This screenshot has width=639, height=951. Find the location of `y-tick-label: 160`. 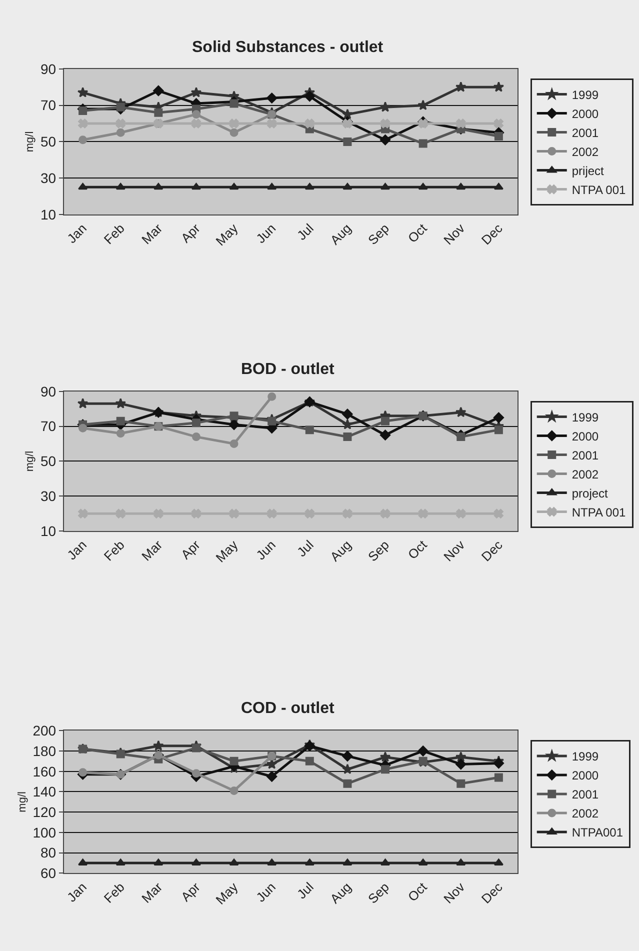

y-tick-label: 160 is located at coordinates (44, 771).